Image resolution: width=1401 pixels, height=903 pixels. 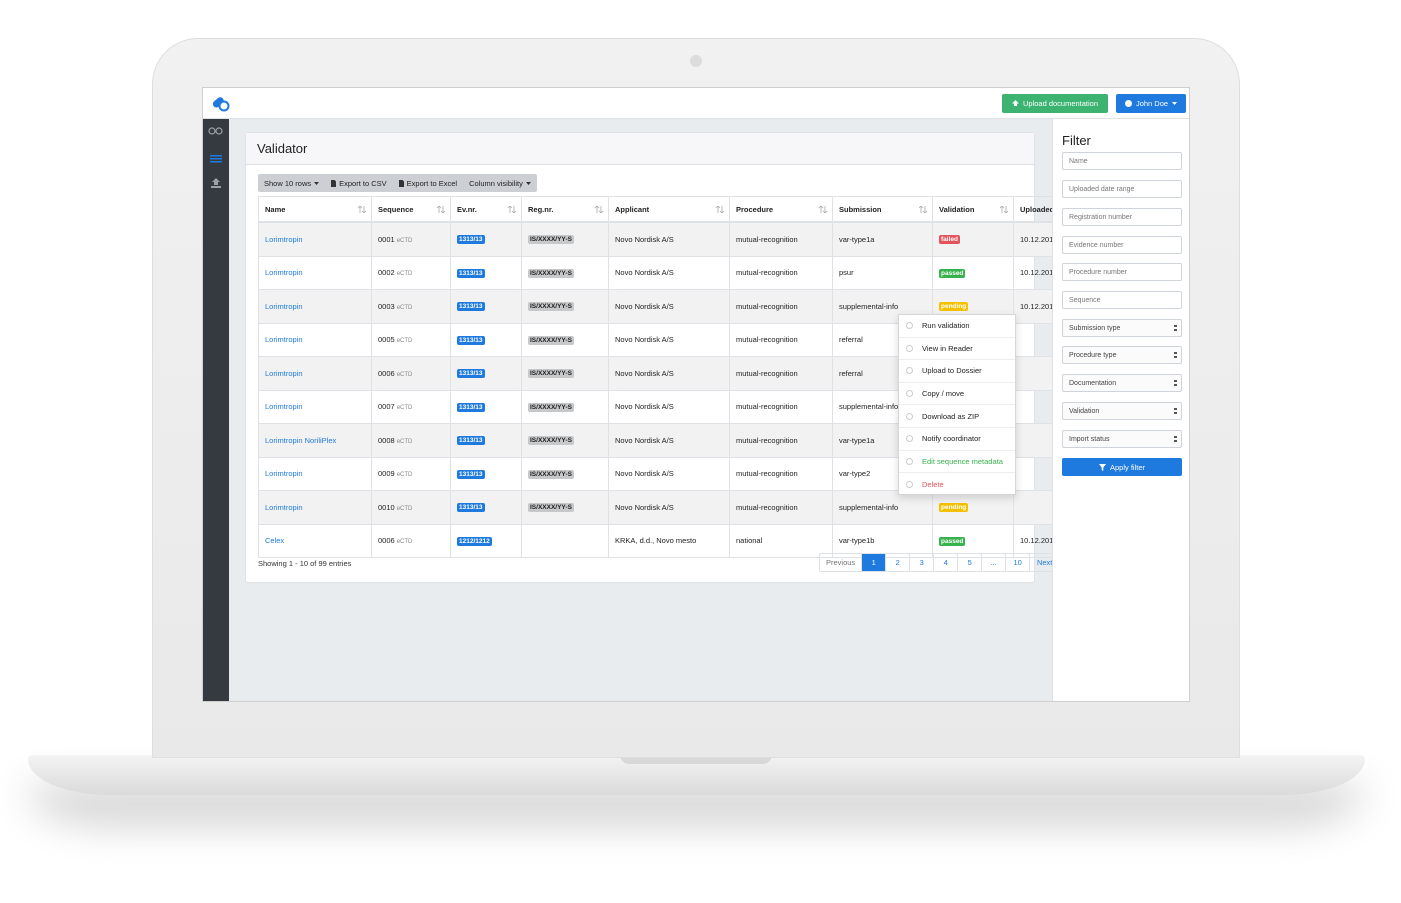 What do you see at coordinates (898, 562) in the screenshot?
I see `page-item: 2` at bounding box center [898, 562].